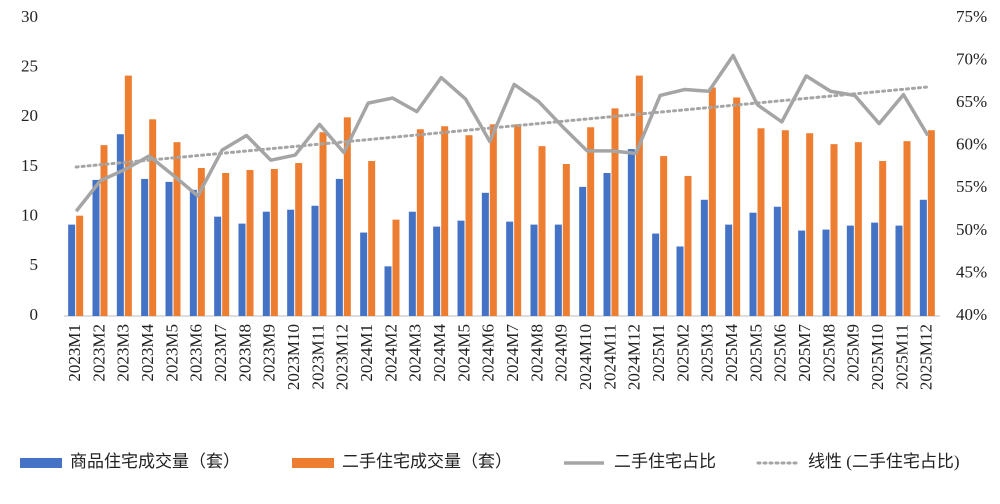 This screenshot has width=1000, height=504. I want to click on y-tick-label: 15, so click(29, 165).